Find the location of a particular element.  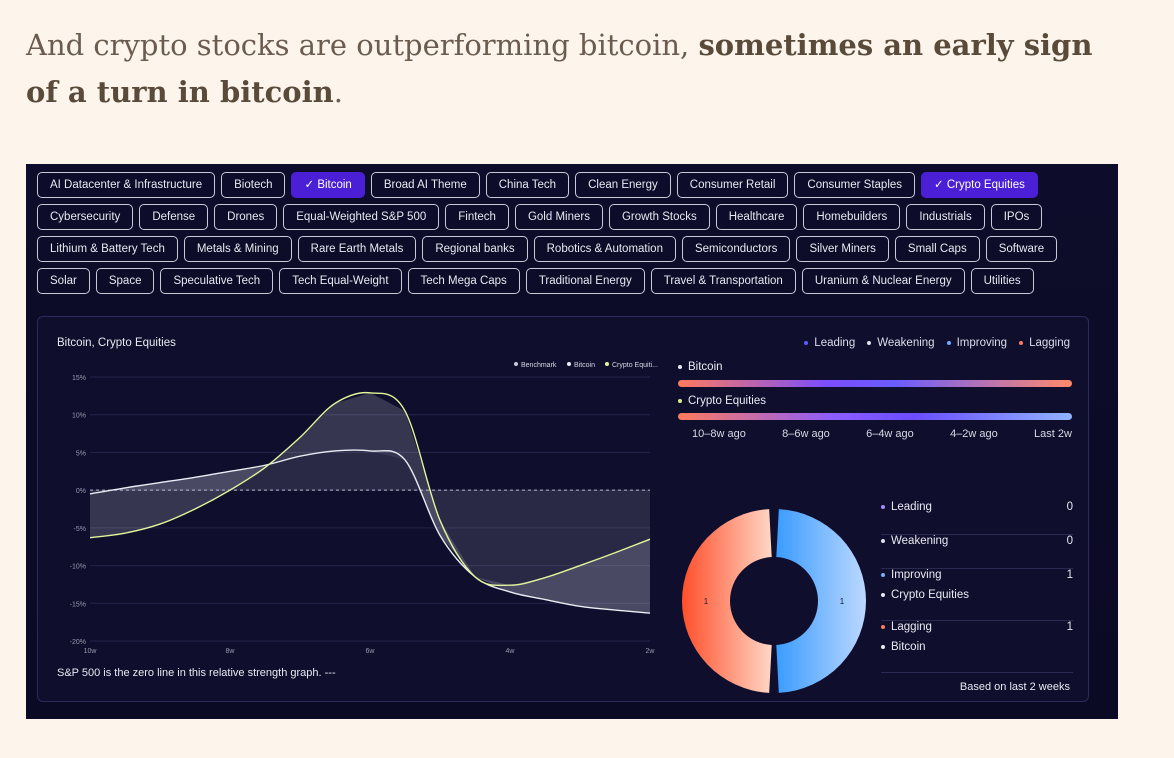

x-tick-label: 8w is located at coordinates (231, 651).